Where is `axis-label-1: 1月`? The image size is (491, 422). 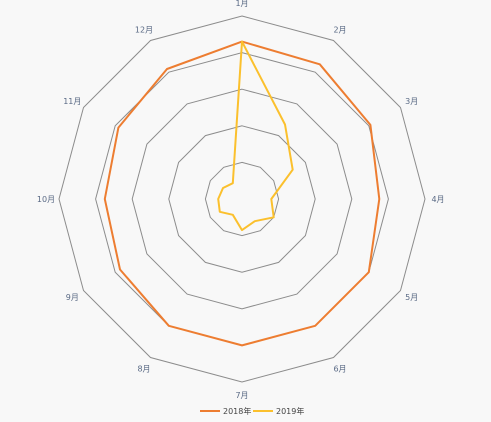 axis-label-1: 1月 is located at coordinates (241, 4).